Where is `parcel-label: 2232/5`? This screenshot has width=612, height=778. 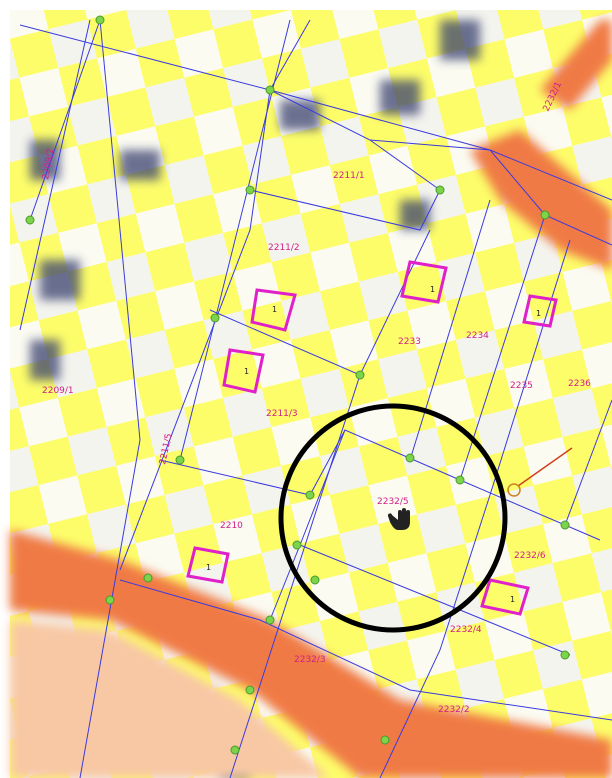
parcel-label: 2232/5 is located at coordinates (393, 502).